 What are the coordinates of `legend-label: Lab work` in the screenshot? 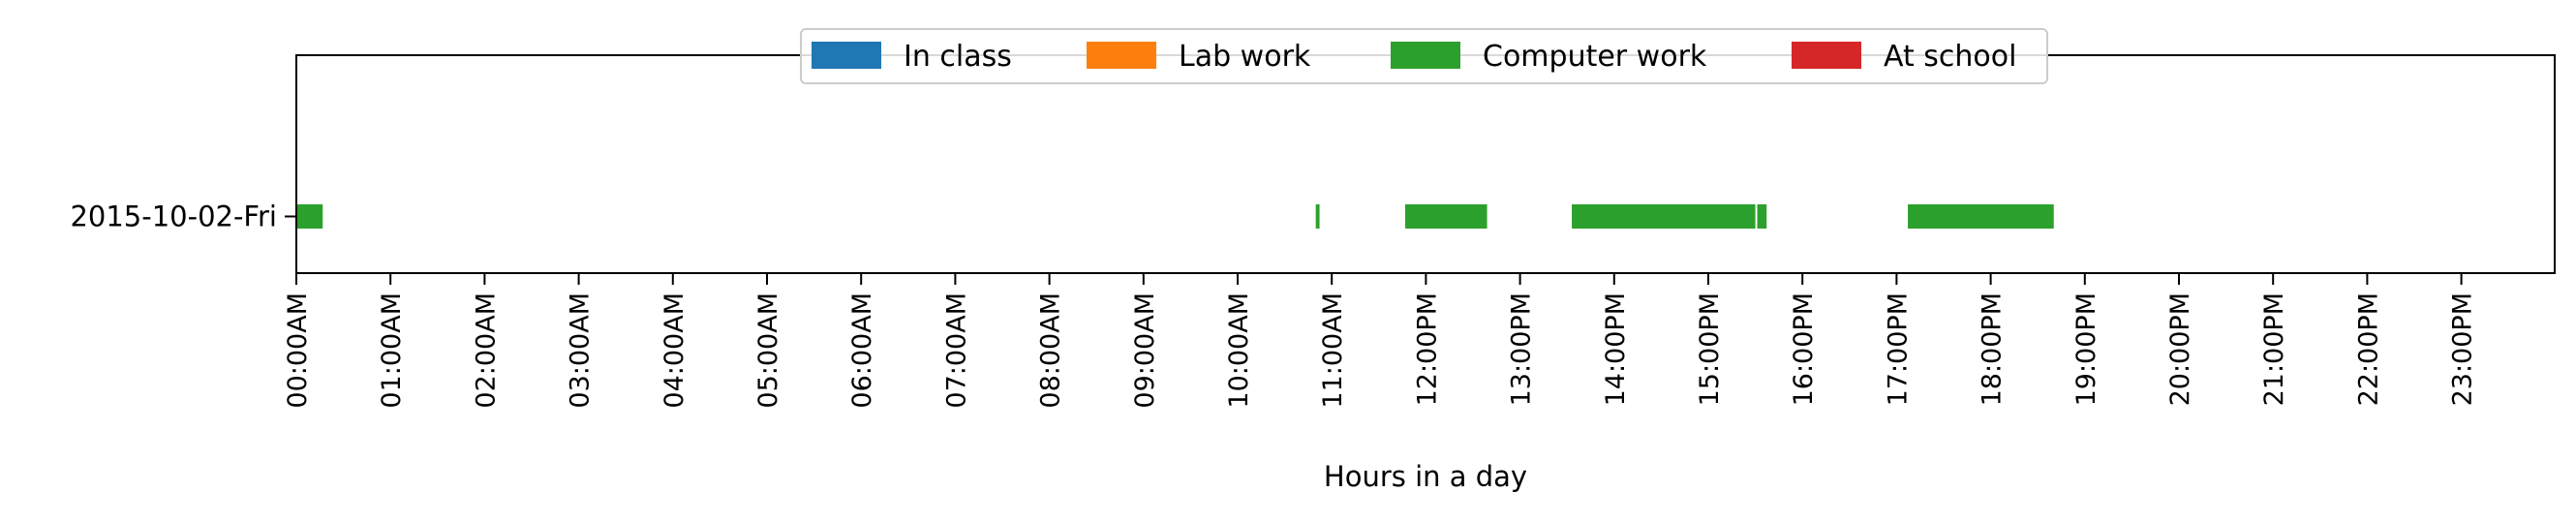 It's located at (1245, 57).